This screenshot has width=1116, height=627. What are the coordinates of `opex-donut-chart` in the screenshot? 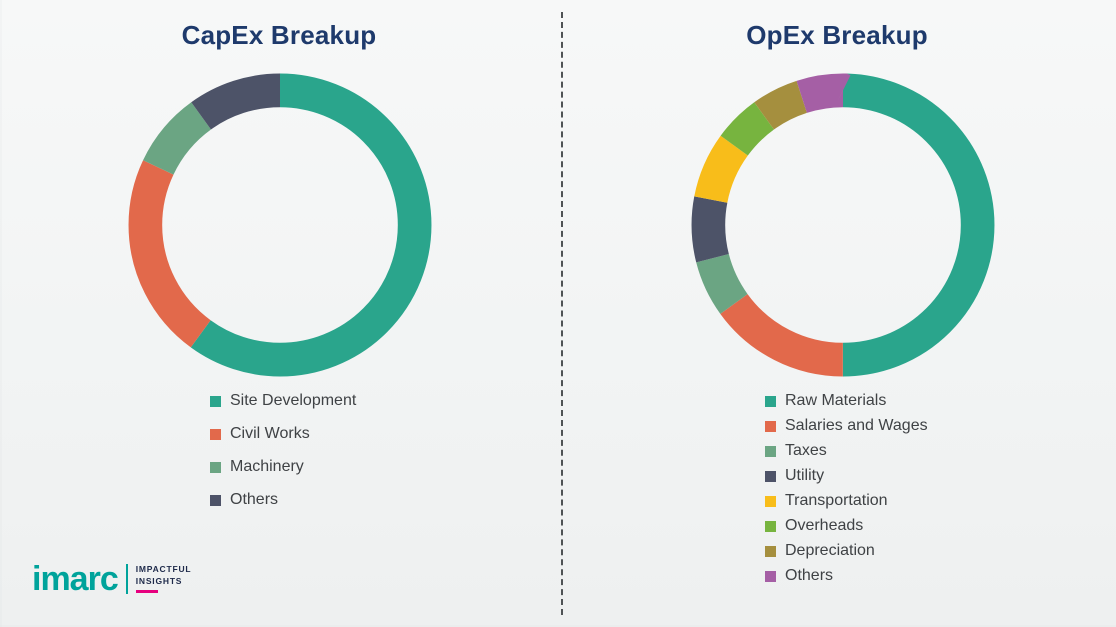 It's located at (843, 225).